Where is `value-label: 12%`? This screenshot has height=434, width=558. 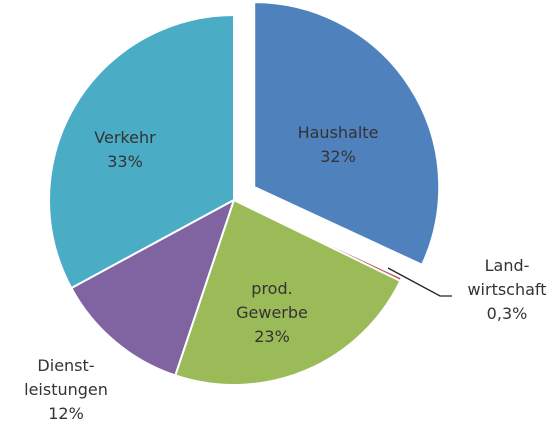
value-label: 12% is located at coordinates (66, 413).